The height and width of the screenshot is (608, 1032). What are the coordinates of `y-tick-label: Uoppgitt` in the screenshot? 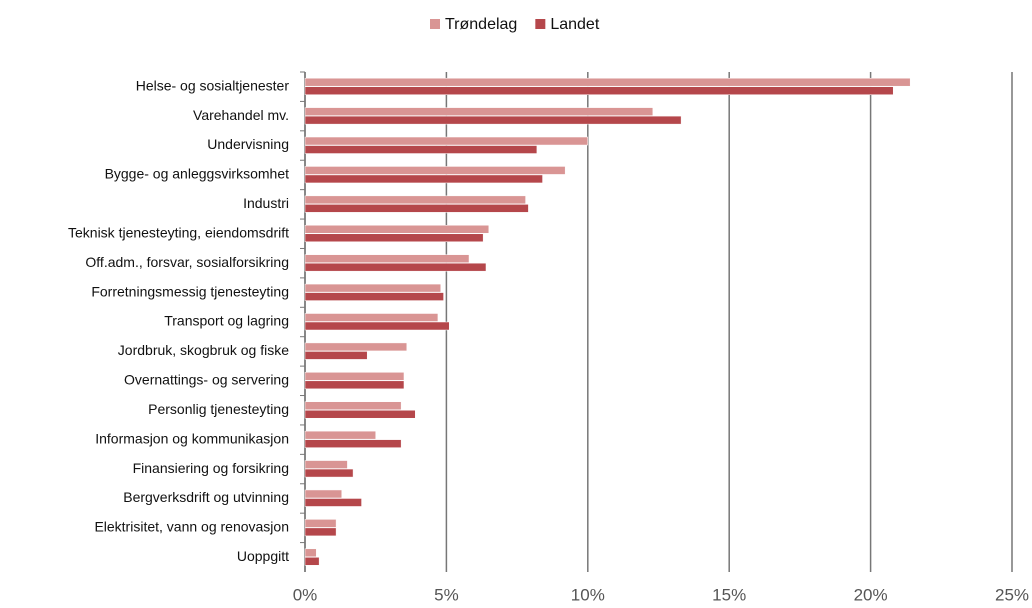 It's located at (263, 556).